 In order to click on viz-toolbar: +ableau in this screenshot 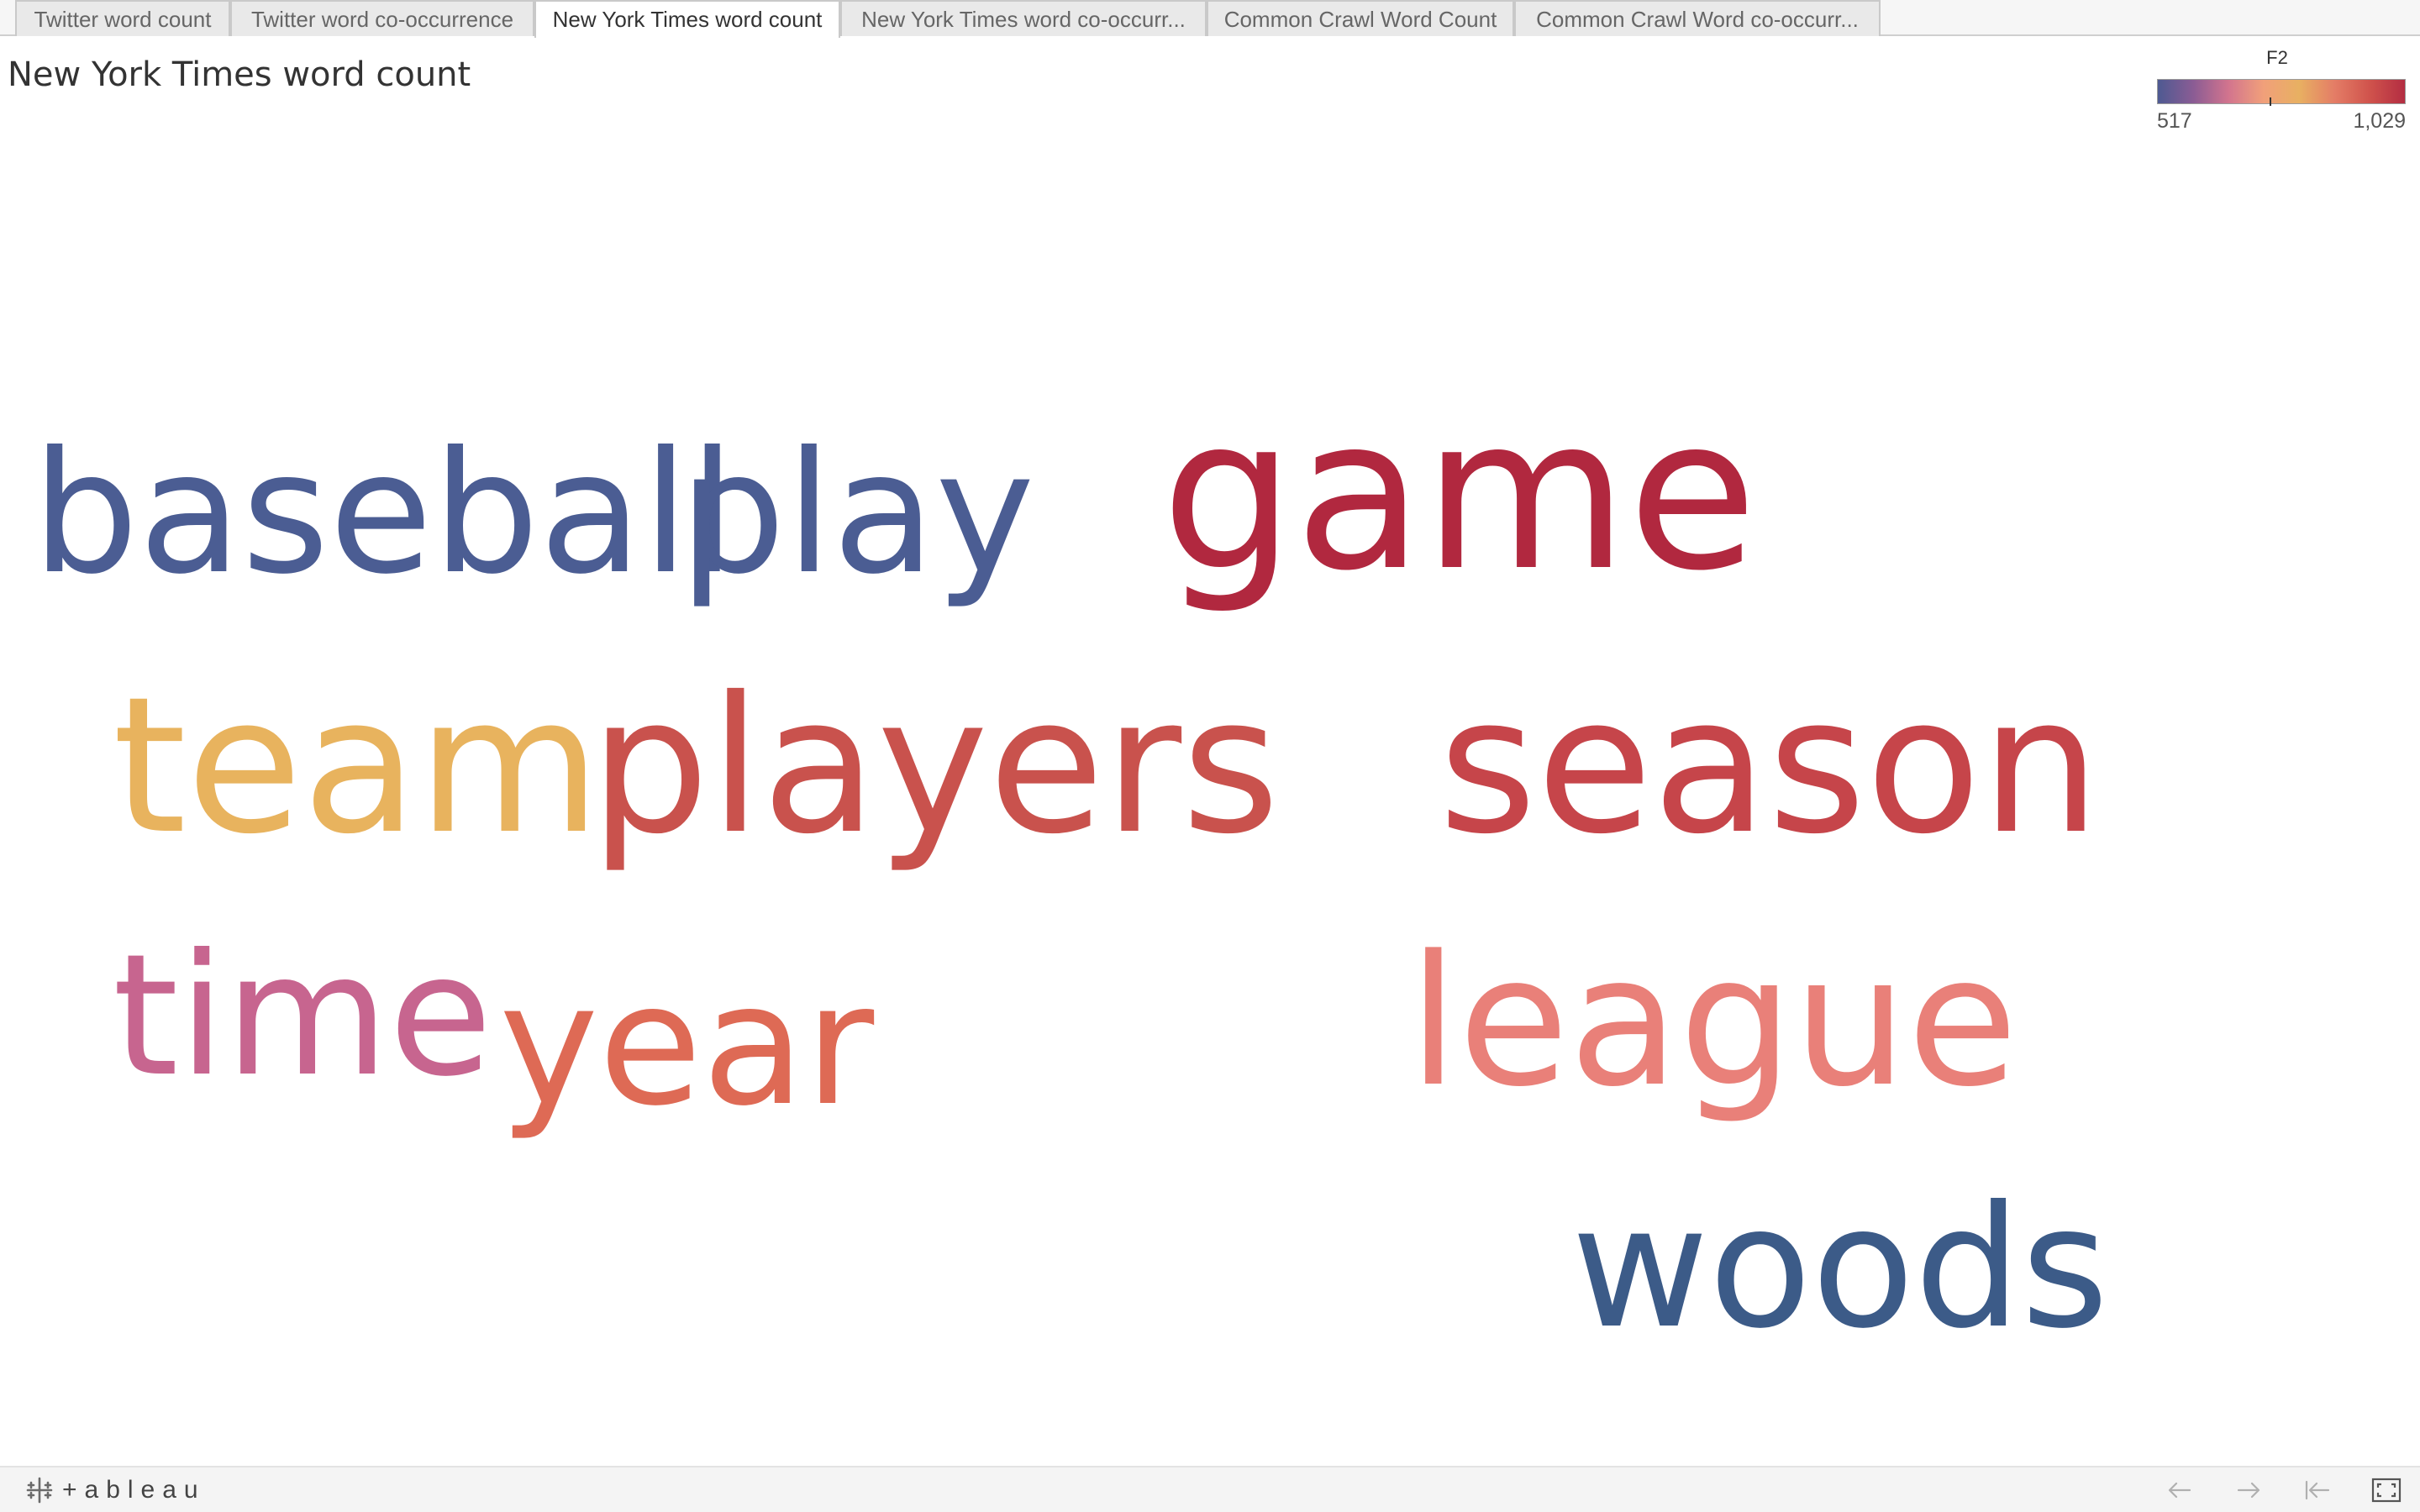, I will do `click(1210, 1489)`.